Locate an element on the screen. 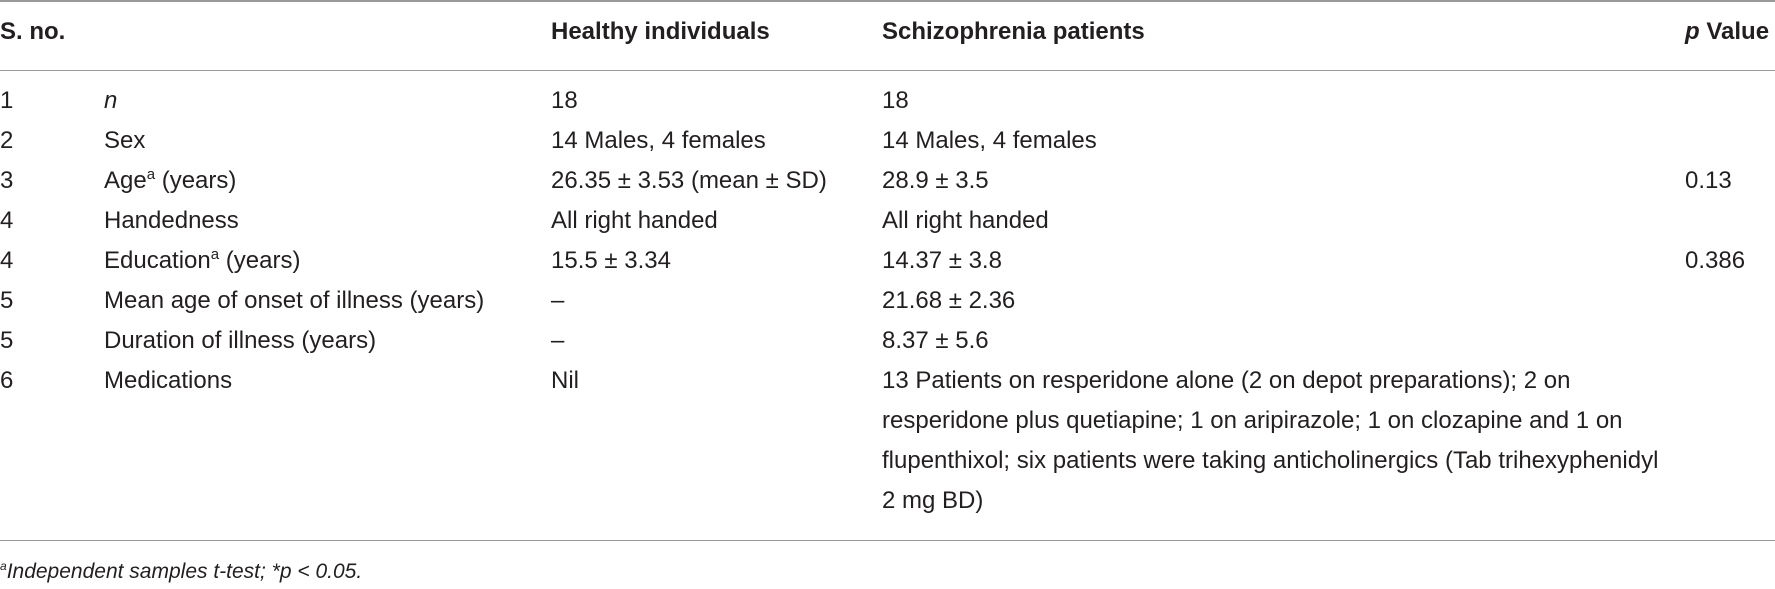 The width and height of the screenshot is (1775, 589). header-healthy: Healthy individuals is located at coordinates (660, 31).